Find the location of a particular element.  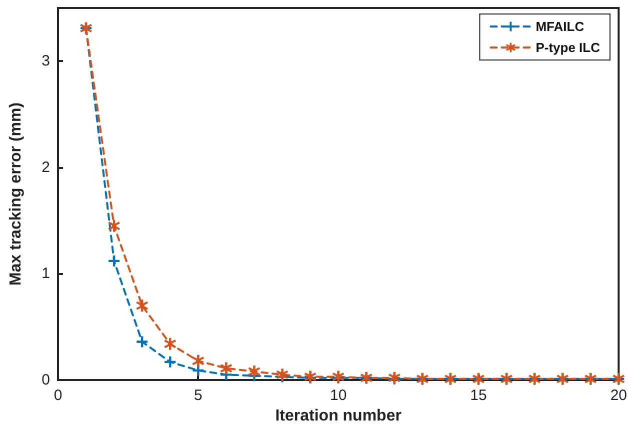

legend-label: P-type ILC is located at coordinates (568, 47).